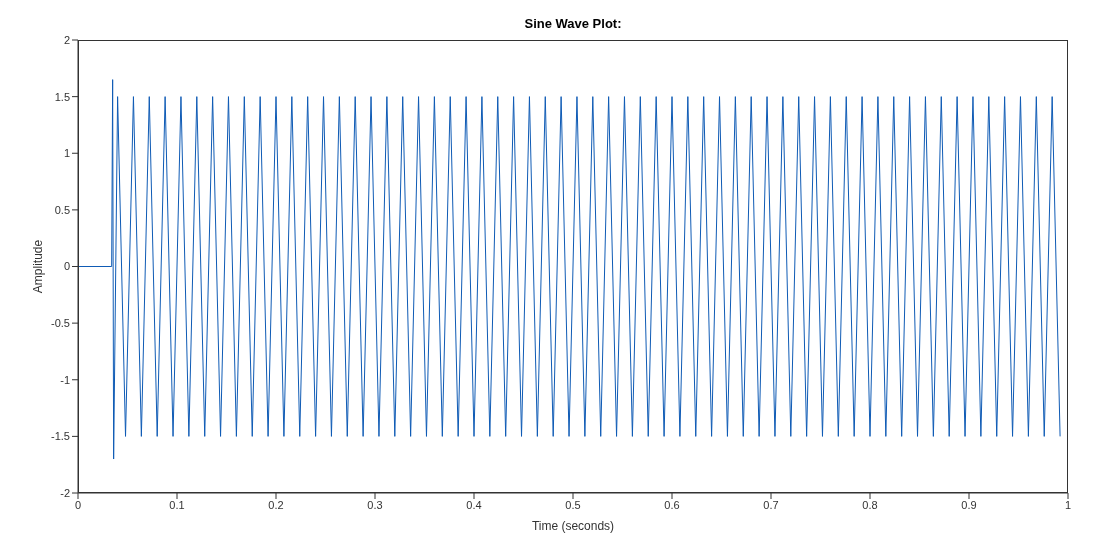 The width and height of the screenshot is (1119, 558). What do you see at coordinates (66, 266) in the screenshot?
I see `y-tick-label: 0` at bounding box center [66, 266].